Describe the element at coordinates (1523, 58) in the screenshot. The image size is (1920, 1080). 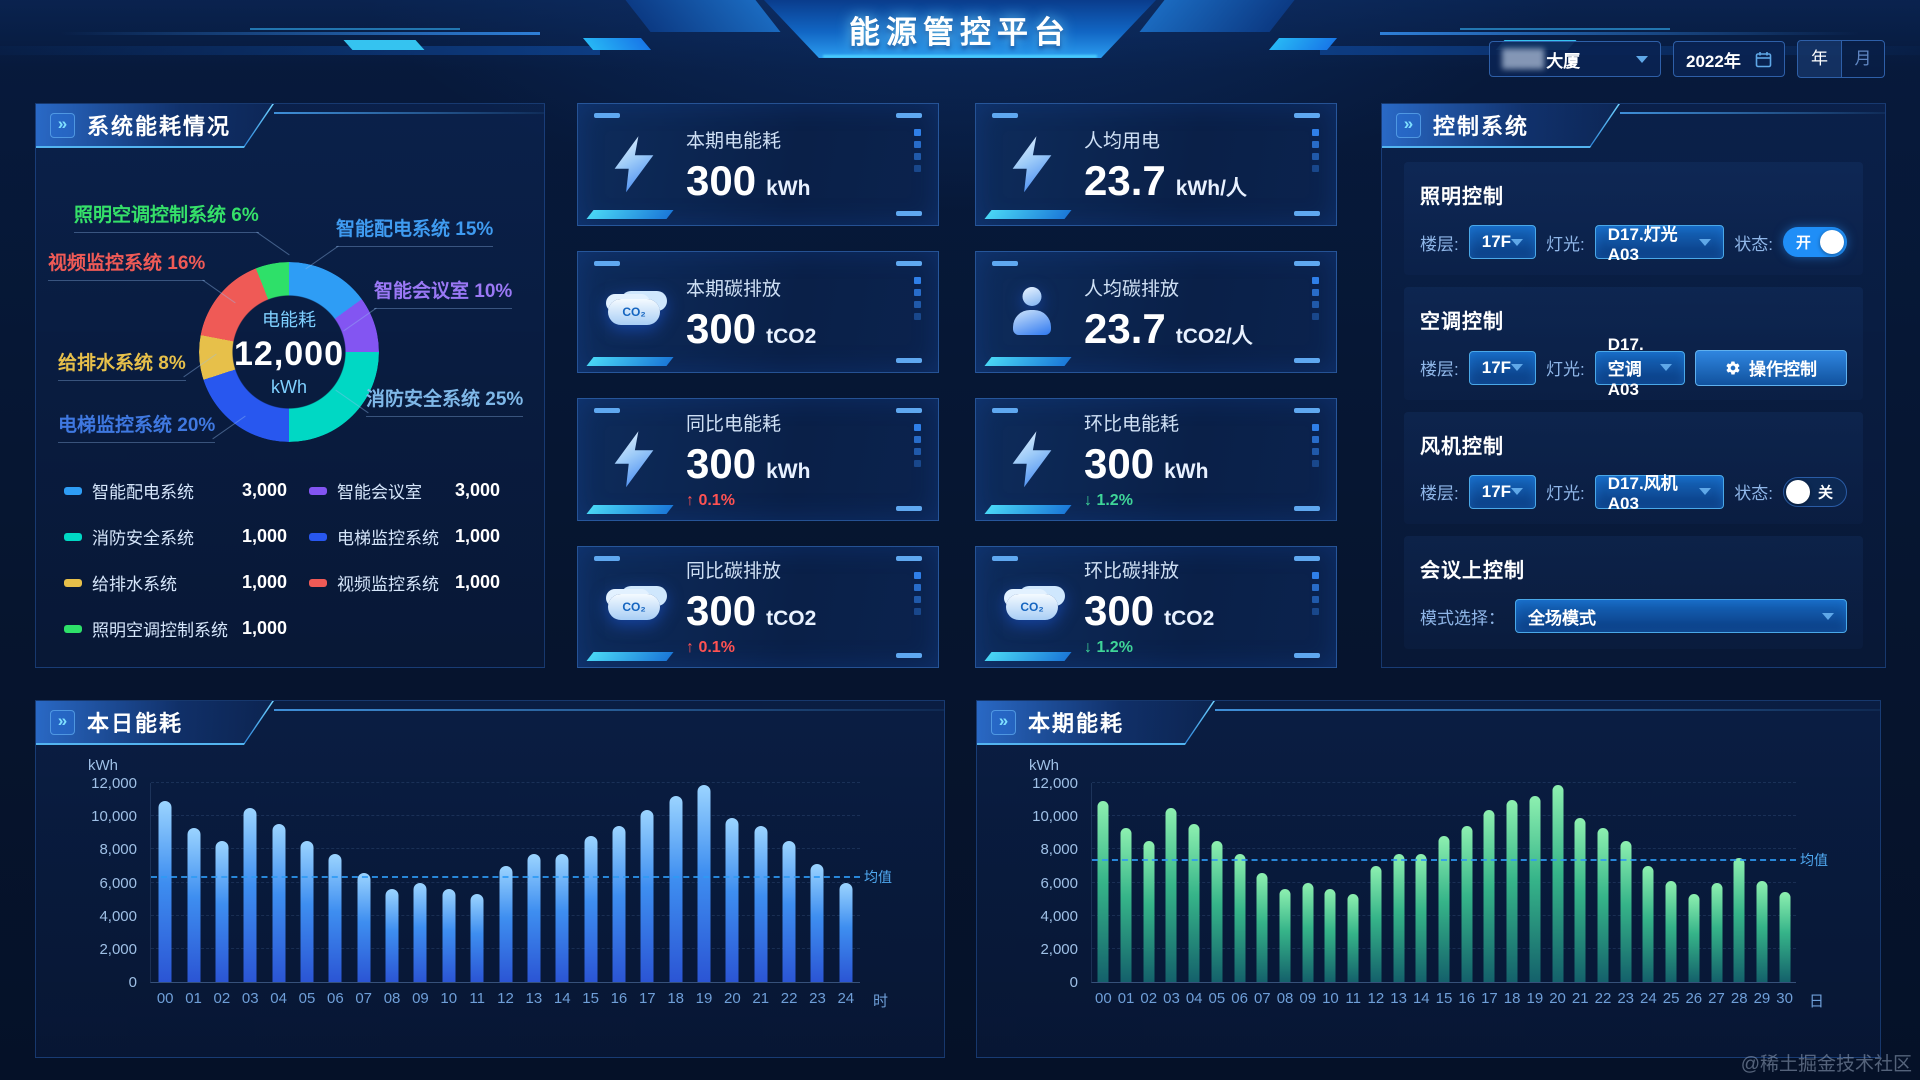
I see `masked-building-name: ████` at that location.